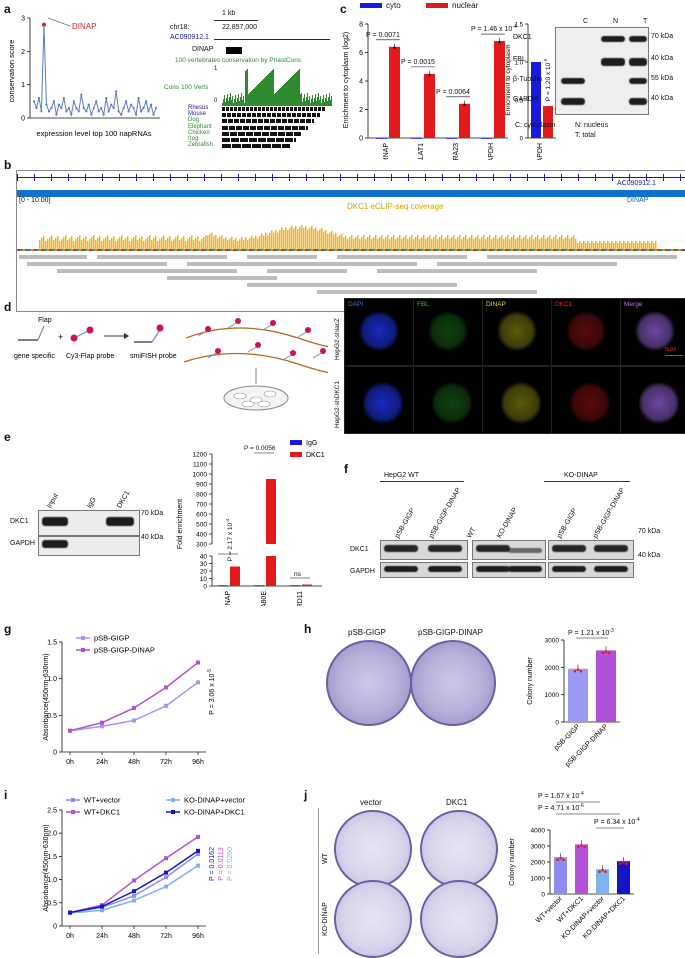  Describe the element at coordinates (346, 80) in the screenshot. I see `c-ylabel: Enrichment to cytoplasm (log2)` at that location.